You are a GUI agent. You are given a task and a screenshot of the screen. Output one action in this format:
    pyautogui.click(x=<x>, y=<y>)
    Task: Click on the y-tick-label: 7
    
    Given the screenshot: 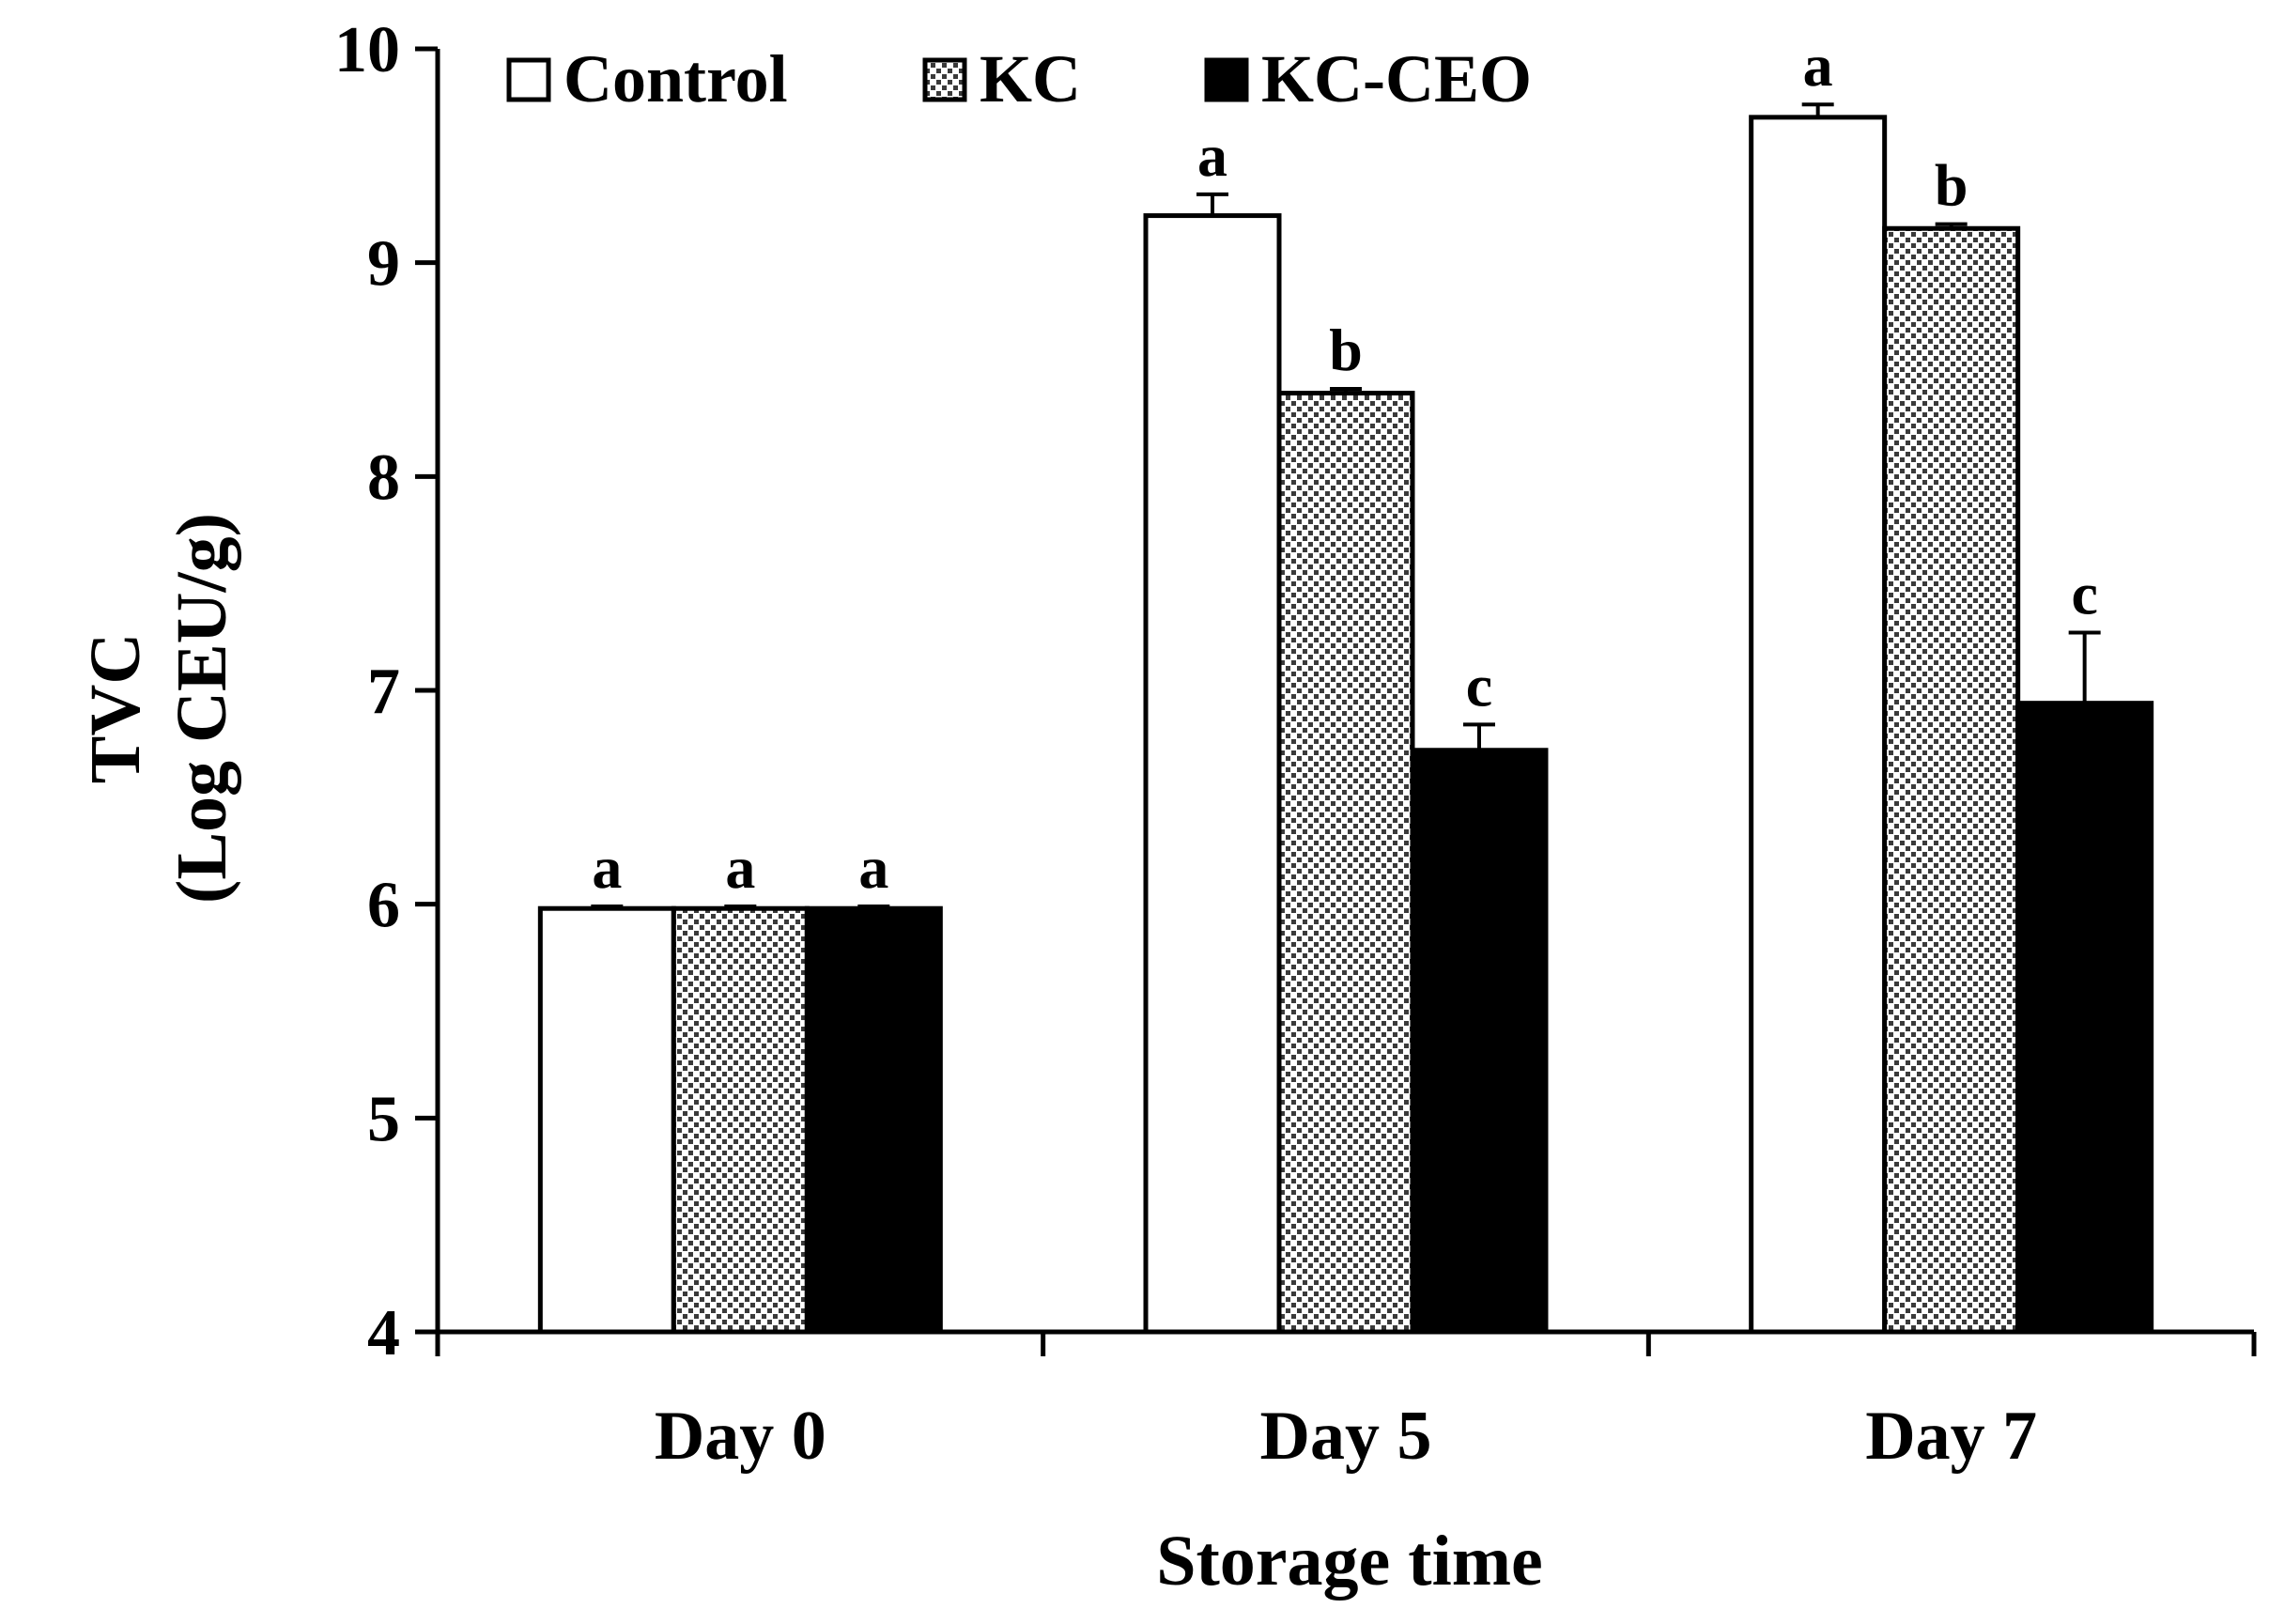 What is the action you would take?
    pyautogui.click(x=383, y=692)
    